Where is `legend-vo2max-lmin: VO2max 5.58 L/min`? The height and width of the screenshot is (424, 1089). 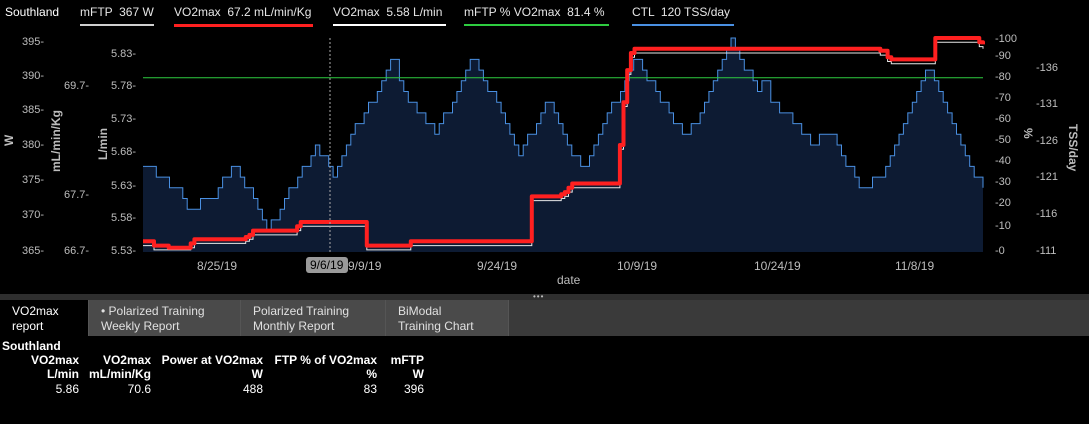 legend-vo2max-lmin: VO2max 5.58 L/min is located at coordinates (388, 12).